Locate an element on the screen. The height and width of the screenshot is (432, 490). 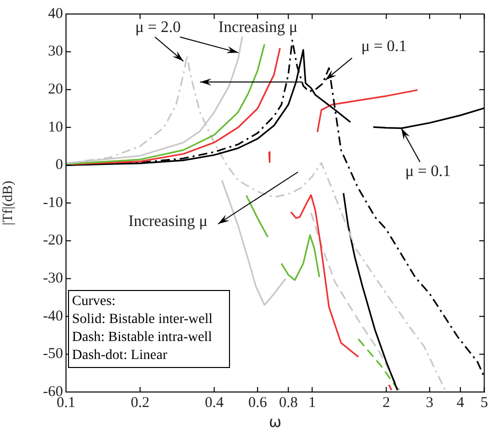
annotation: Dash-dot: Linear is located at coordinates (120, 356).